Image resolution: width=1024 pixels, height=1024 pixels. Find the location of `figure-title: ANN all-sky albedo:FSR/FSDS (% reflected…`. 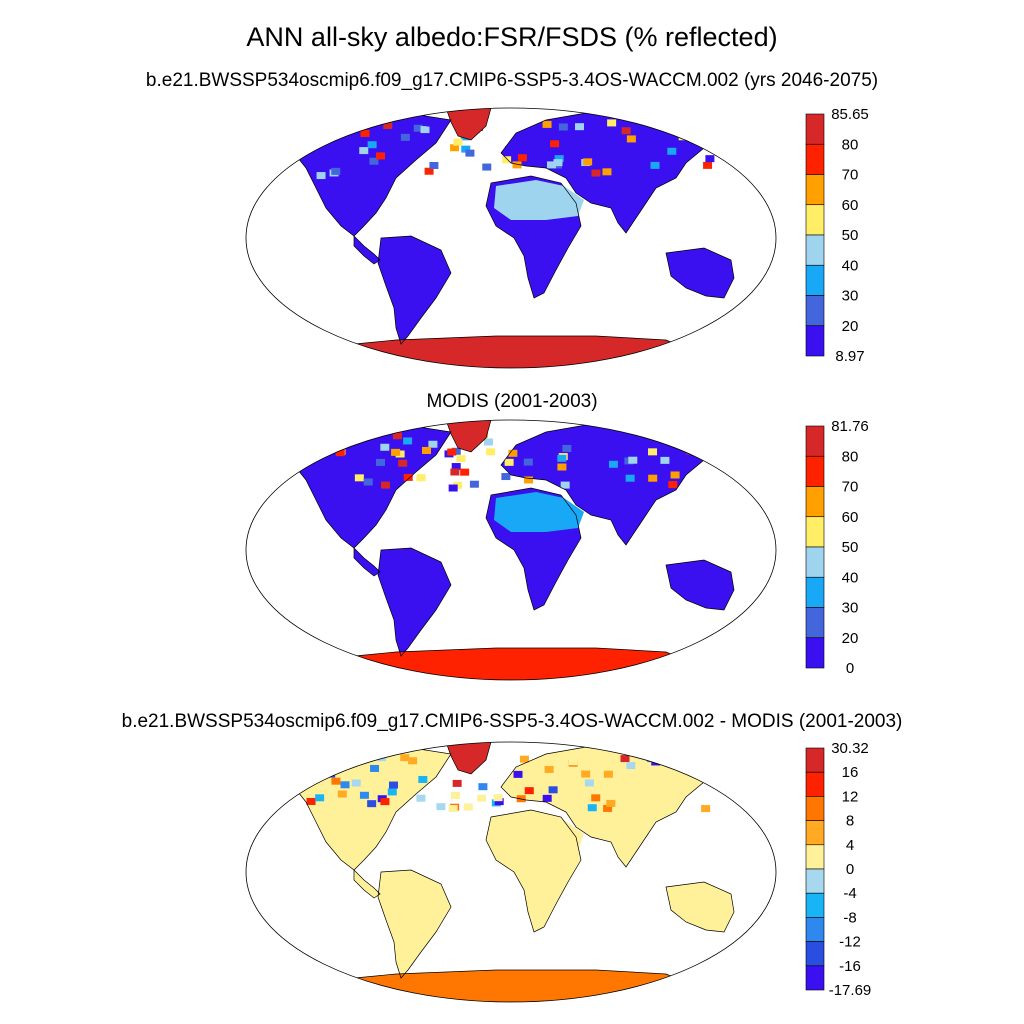

figure-title: ANN all-sky albedo:FSR/FSDS (% reflected… is located at coordinates (512, 37).